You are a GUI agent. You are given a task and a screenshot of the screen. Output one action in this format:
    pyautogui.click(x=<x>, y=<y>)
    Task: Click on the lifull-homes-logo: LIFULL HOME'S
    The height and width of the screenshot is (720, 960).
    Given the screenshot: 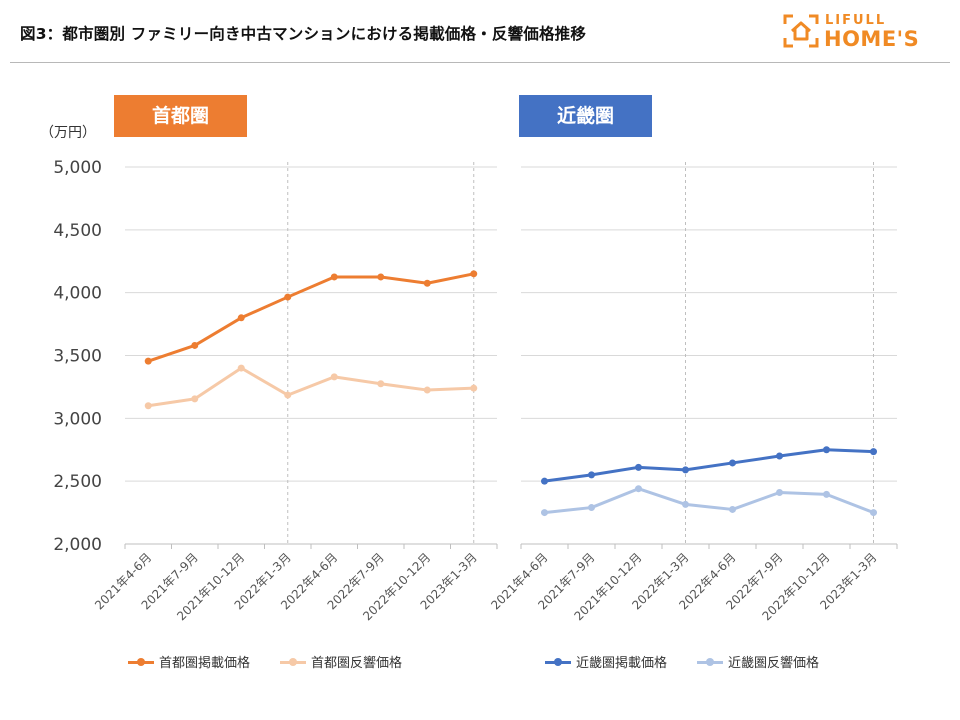 What is the action you would take?
    pyautogui.click(x=863, y=32)
    